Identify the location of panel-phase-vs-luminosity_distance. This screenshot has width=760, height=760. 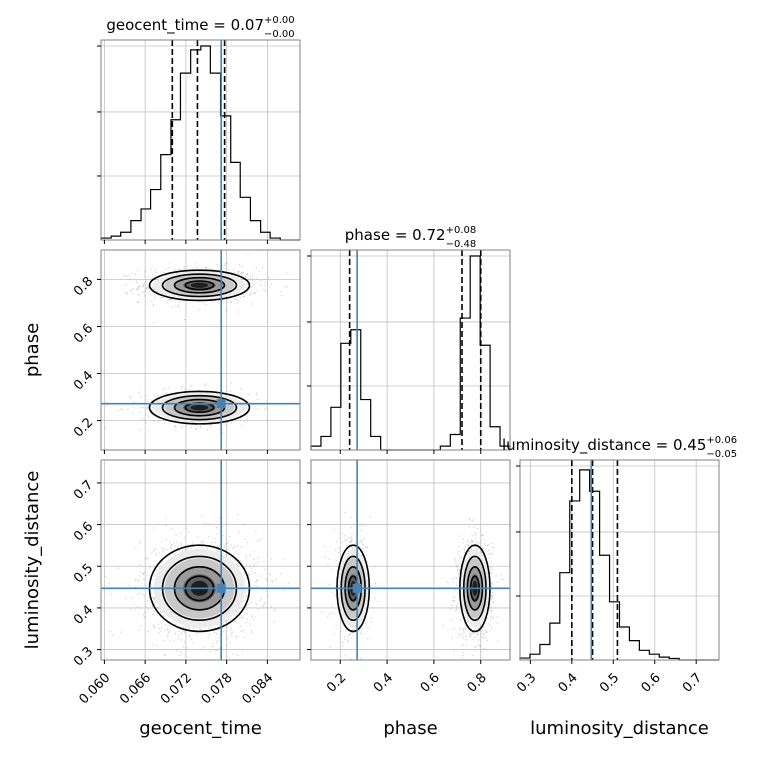
(409, 561).